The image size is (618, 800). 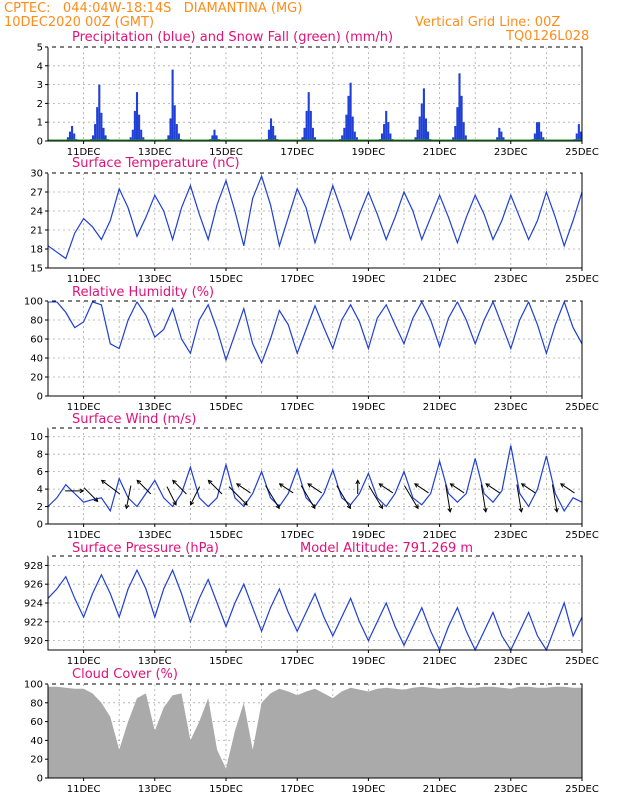 What do you see at coordinates (297, 279) in the screenshot?
I see `temperature-xtick-label: 17DEC` at bounding box center [297, 279].